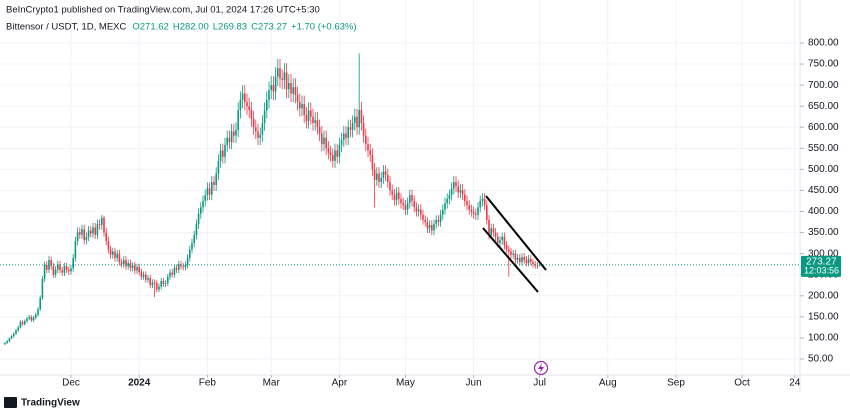 The width and height of the screenshot is (850, 419). I want to click on y-tick-label: 150.00, so click(823, 316).